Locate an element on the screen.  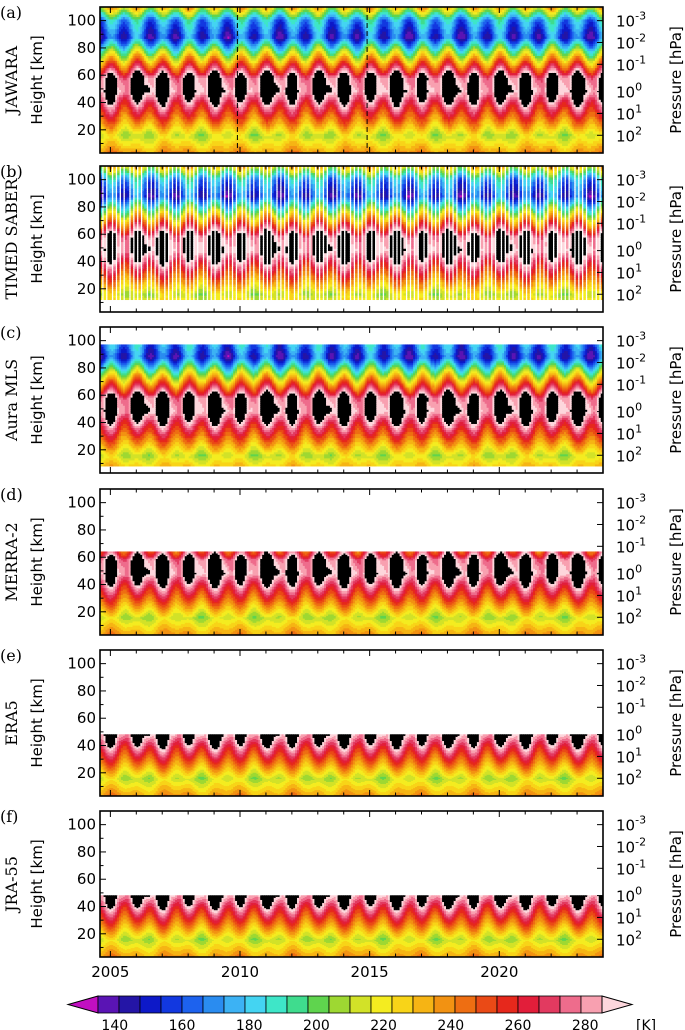
heatmap-cells is located at coordinates (352, 80).